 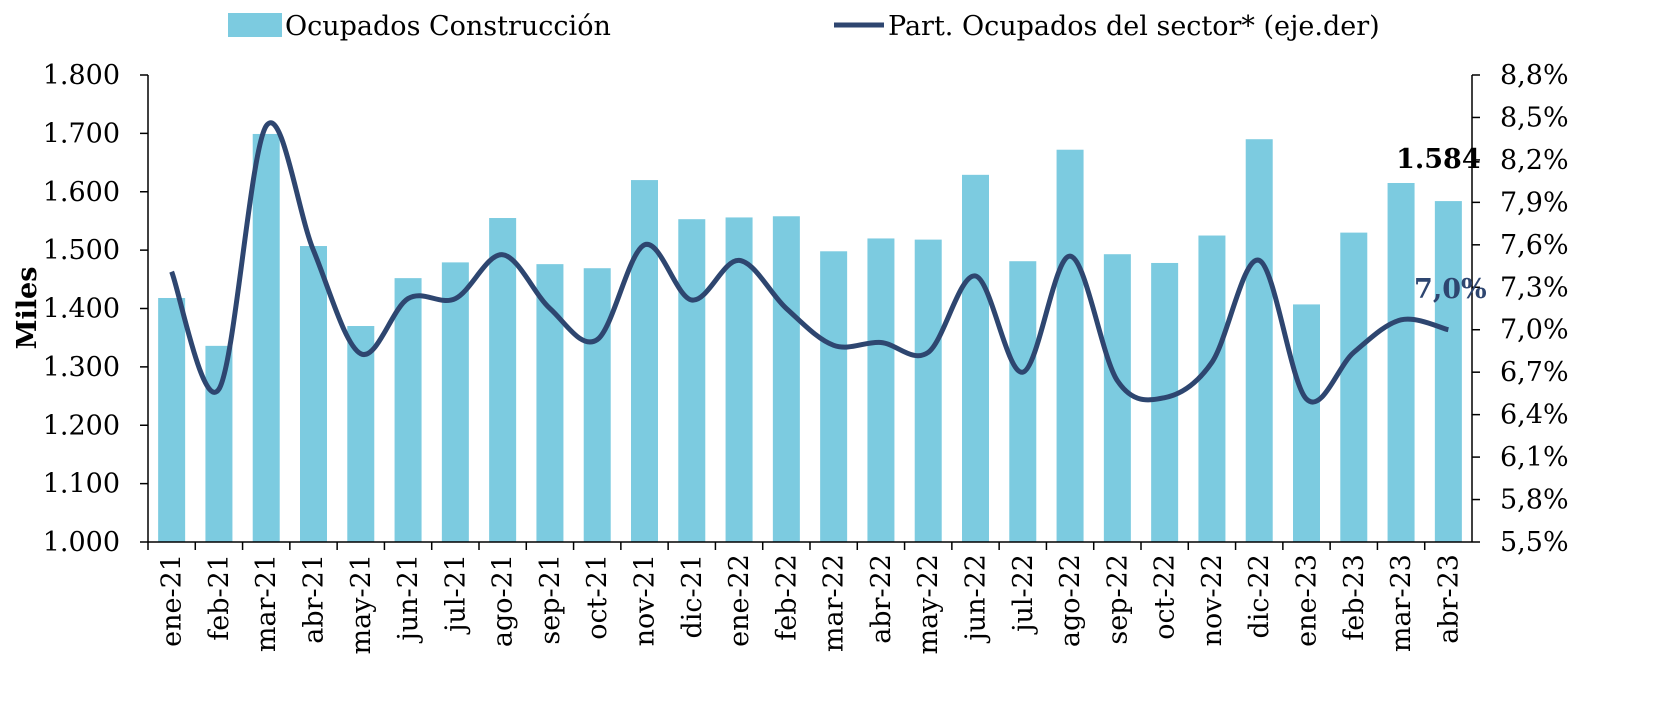 I want to click on x-tick-label: nov-21, so click(x=645, y=600).